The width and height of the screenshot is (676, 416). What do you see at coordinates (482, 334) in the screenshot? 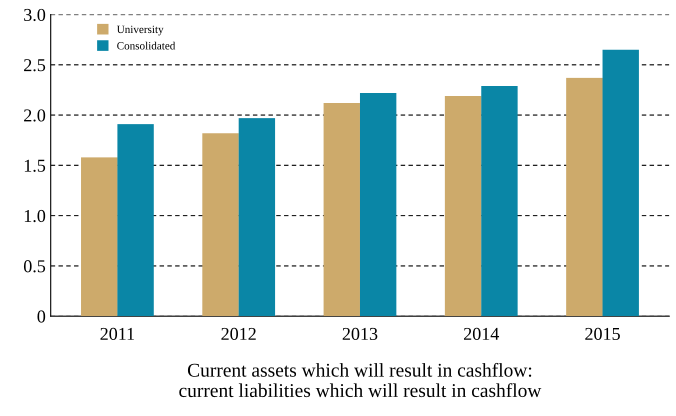
I see `x-tick-label: 2014` at bounding box center [482, 334].